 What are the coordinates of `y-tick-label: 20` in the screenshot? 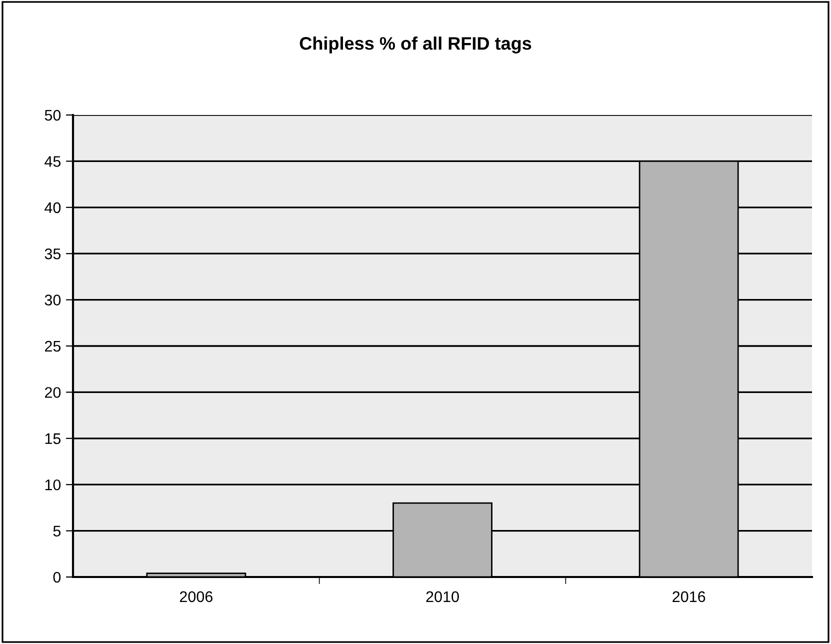 It's located at (52, 392).